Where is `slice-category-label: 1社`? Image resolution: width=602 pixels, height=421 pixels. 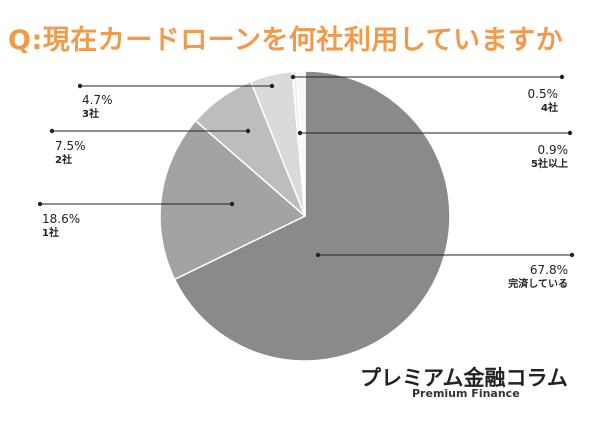
slice-category-label: 1社 is located at coordinates (50, 232).